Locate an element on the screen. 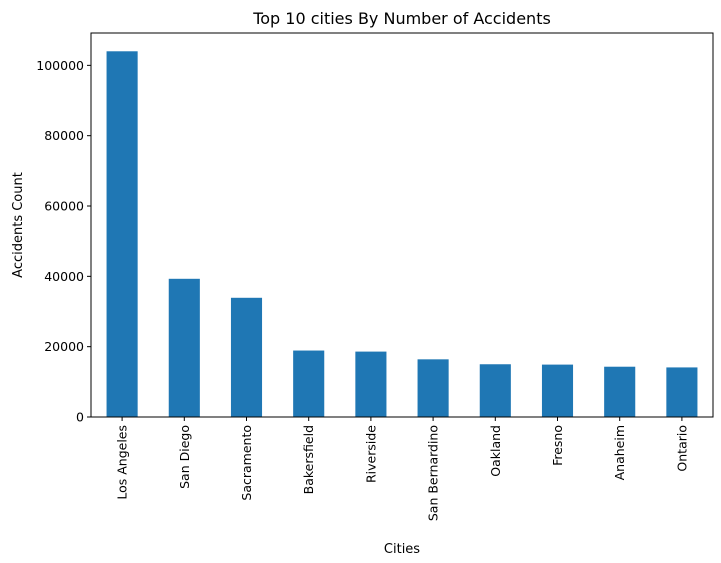  bar-riverside is located at coordinates (371, 384).